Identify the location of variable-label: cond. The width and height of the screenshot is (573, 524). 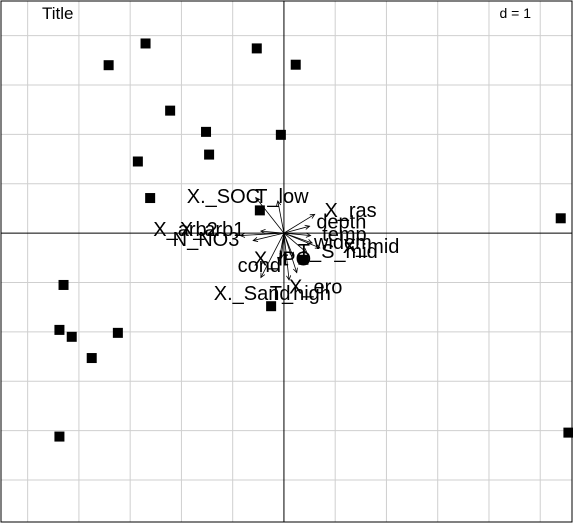
(259, 266).